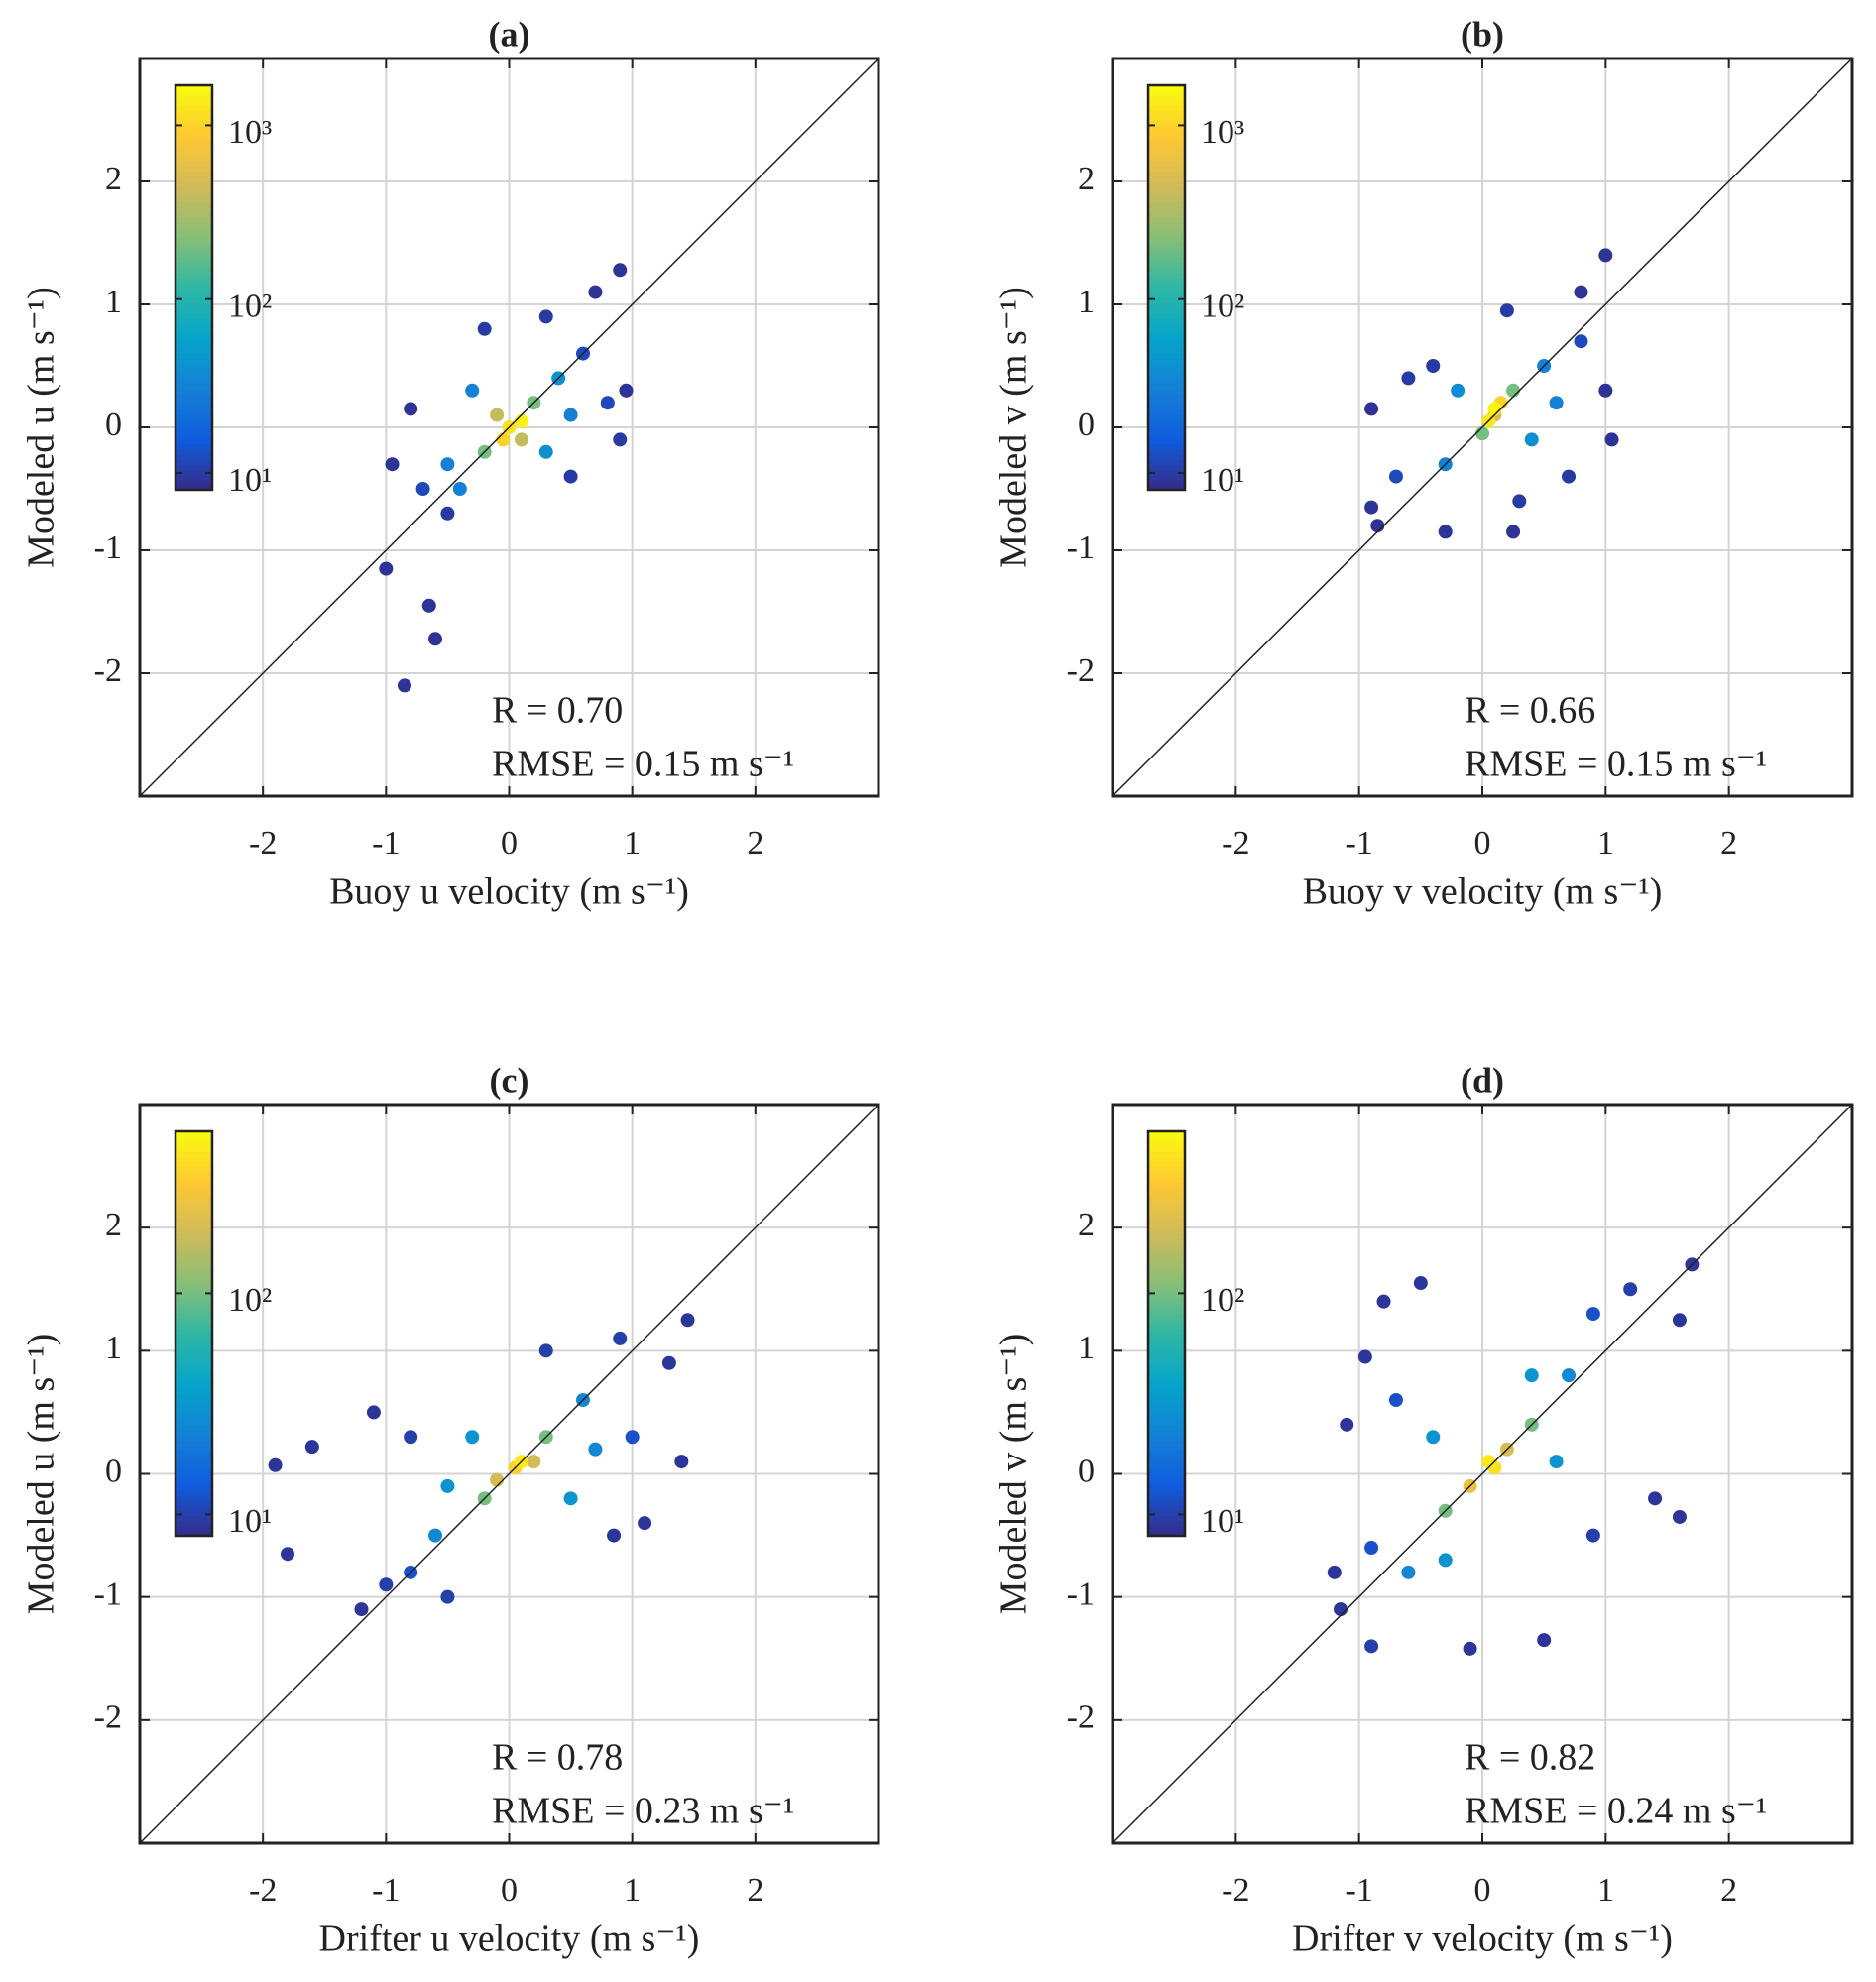  Describe the element at coordinates (108, 548) in the screenshot. I see `y-tick-label: -1` at that location.